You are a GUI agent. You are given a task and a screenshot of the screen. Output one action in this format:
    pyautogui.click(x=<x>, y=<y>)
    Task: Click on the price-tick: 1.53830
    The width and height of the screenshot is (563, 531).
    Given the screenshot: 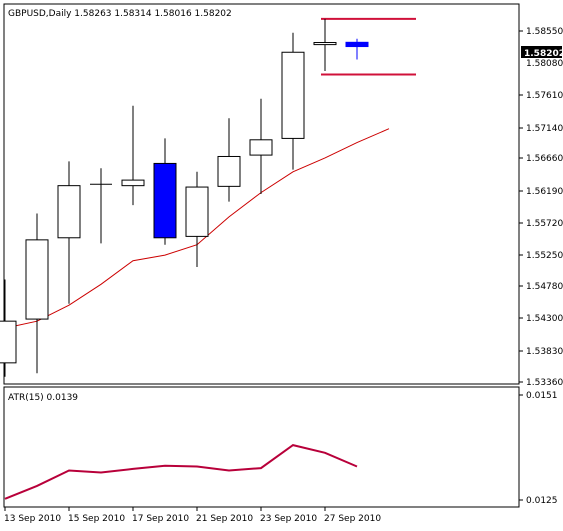 What is the action you would take?
    pyautogui.click(x=544, y=352)
    